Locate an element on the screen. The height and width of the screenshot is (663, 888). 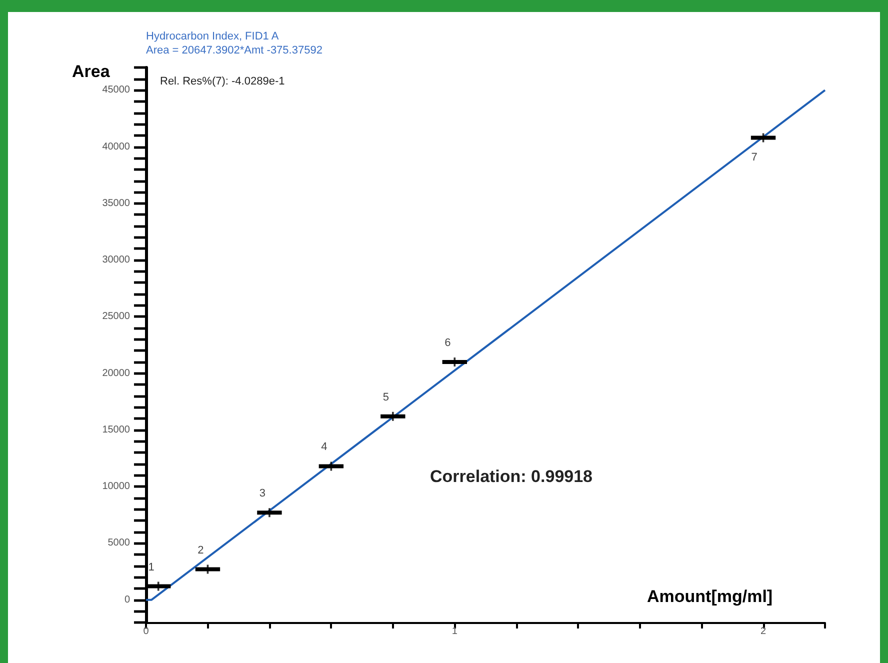
y-tick-label: 30000 is located at coordinates (116, 260).